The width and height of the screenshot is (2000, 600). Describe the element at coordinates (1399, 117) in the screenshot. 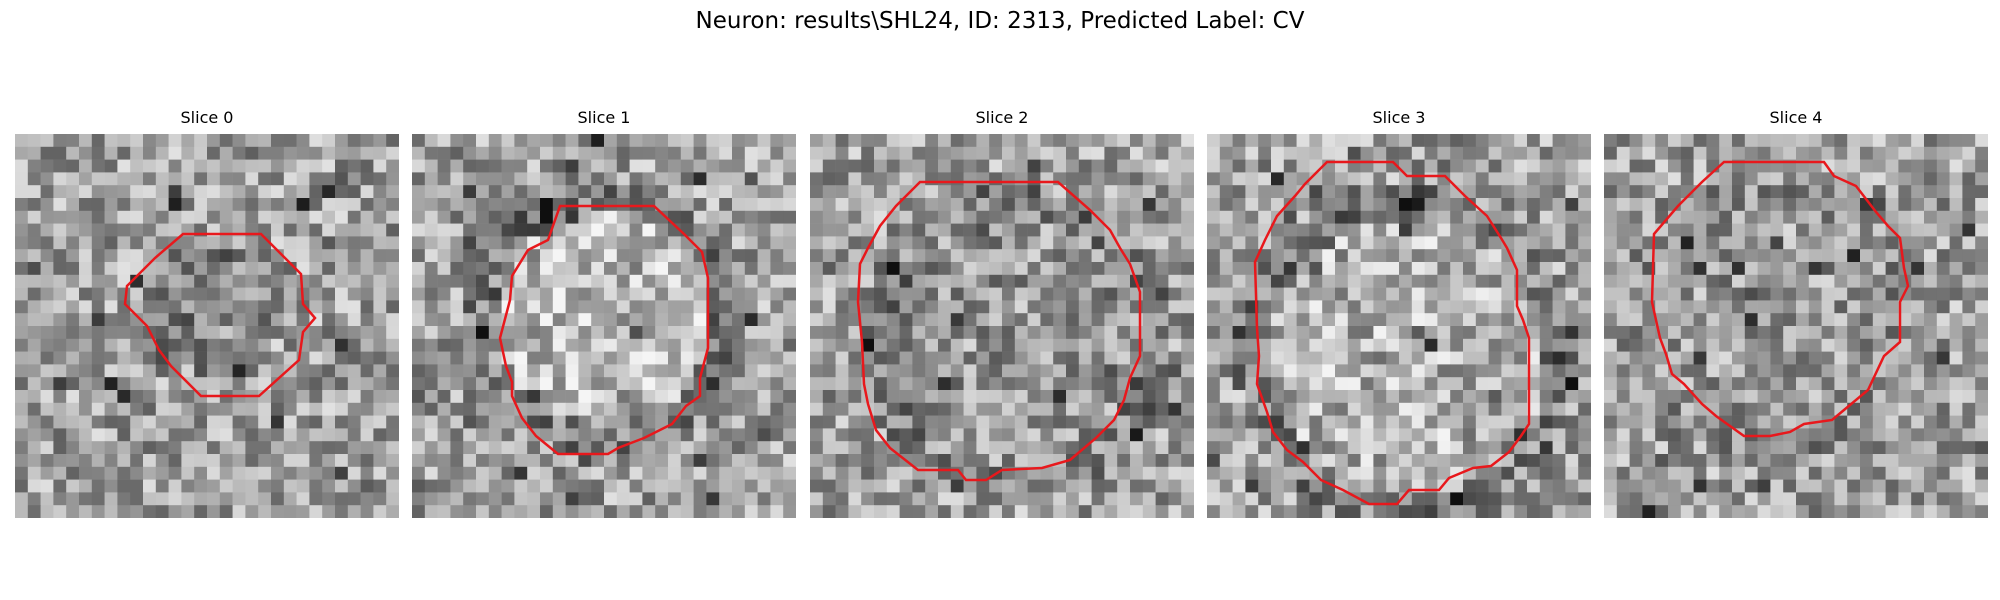

I see `slice-title-3: Slice 3` at that location.